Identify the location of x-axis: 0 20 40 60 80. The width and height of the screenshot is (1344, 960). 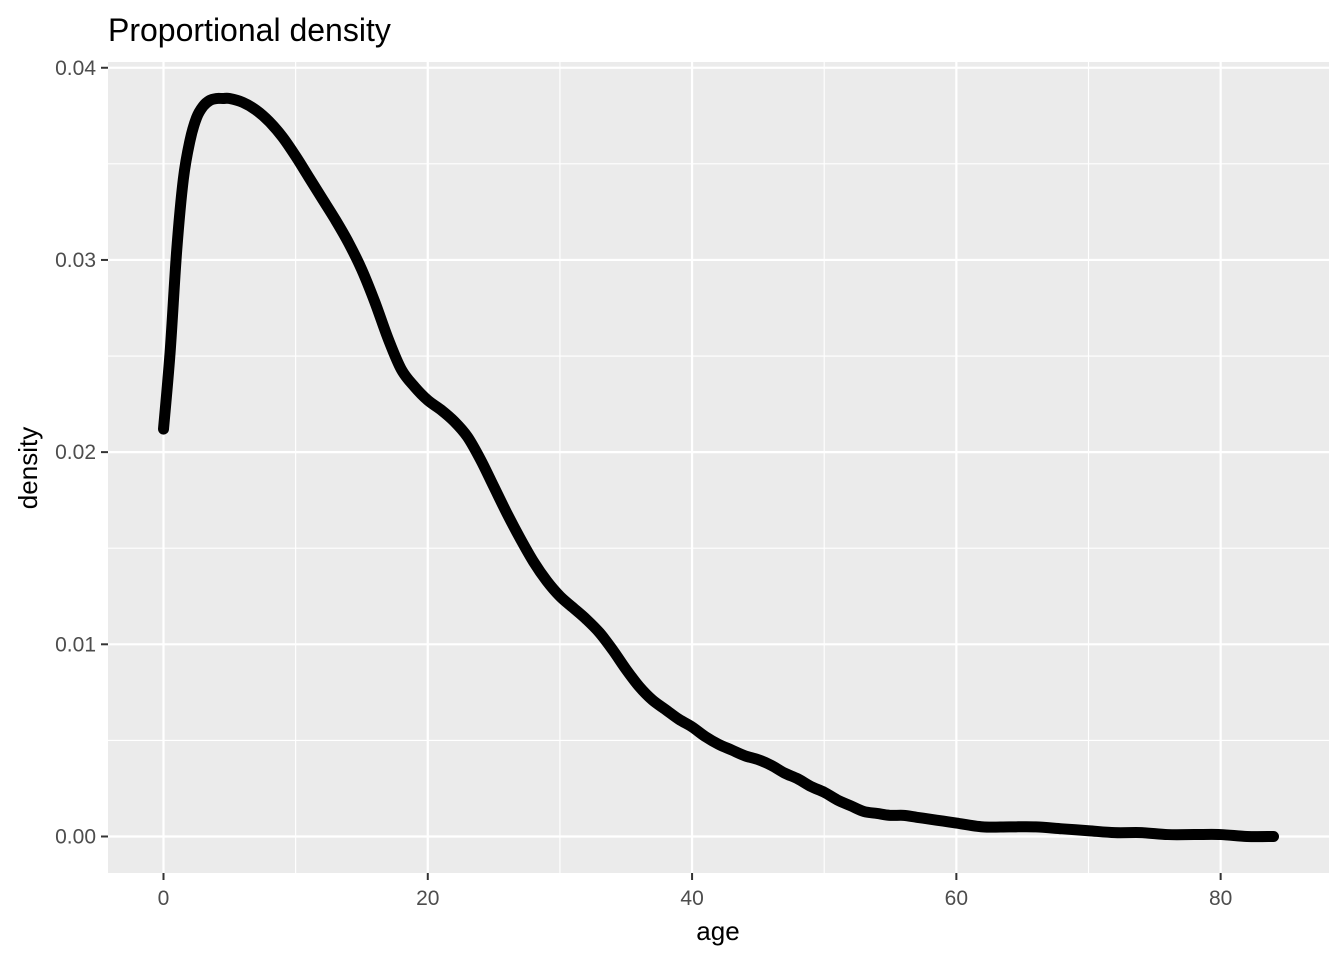
(695, 891).